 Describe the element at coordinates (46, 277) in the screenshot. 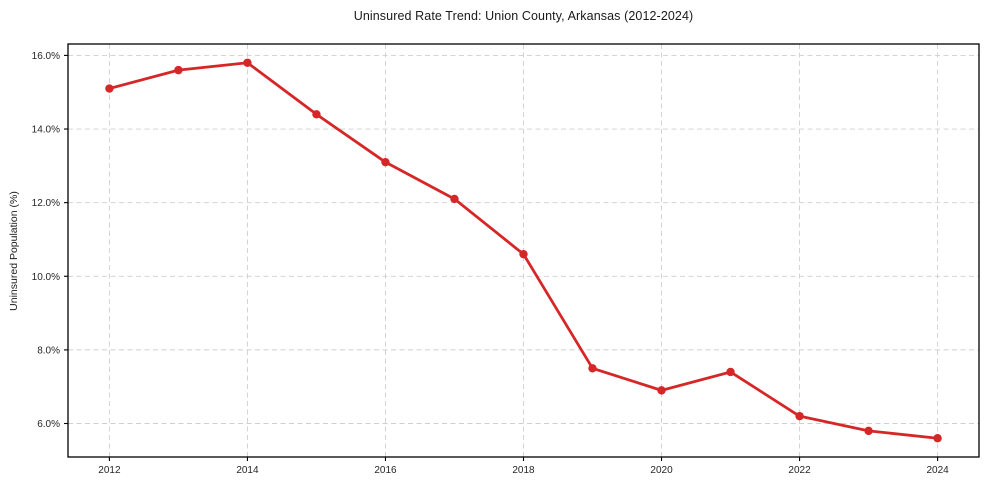

I see `y-tick-label: 10.0%` at that location.